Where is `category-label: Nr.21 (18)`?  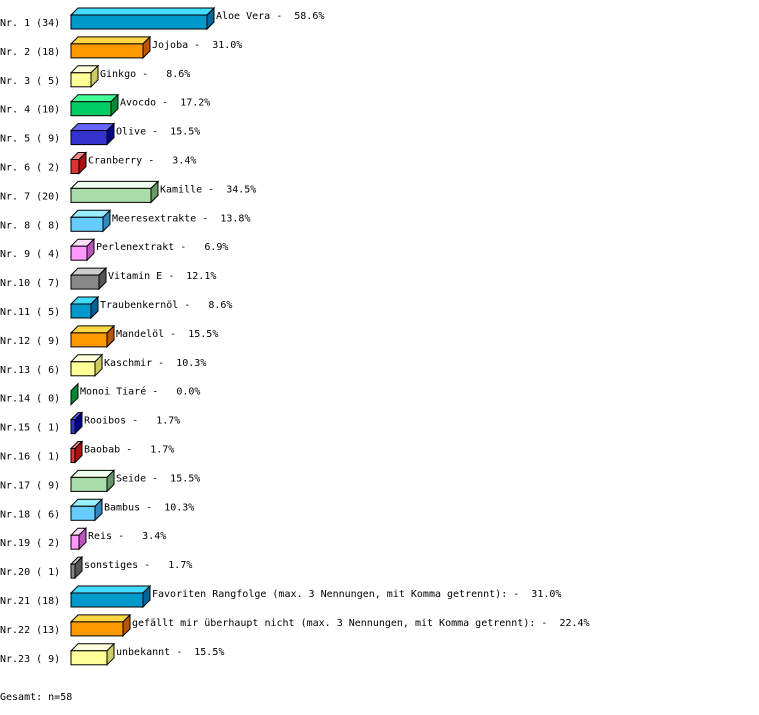 category-label: Nr.21 (18) is located at coordinates (30, 601).